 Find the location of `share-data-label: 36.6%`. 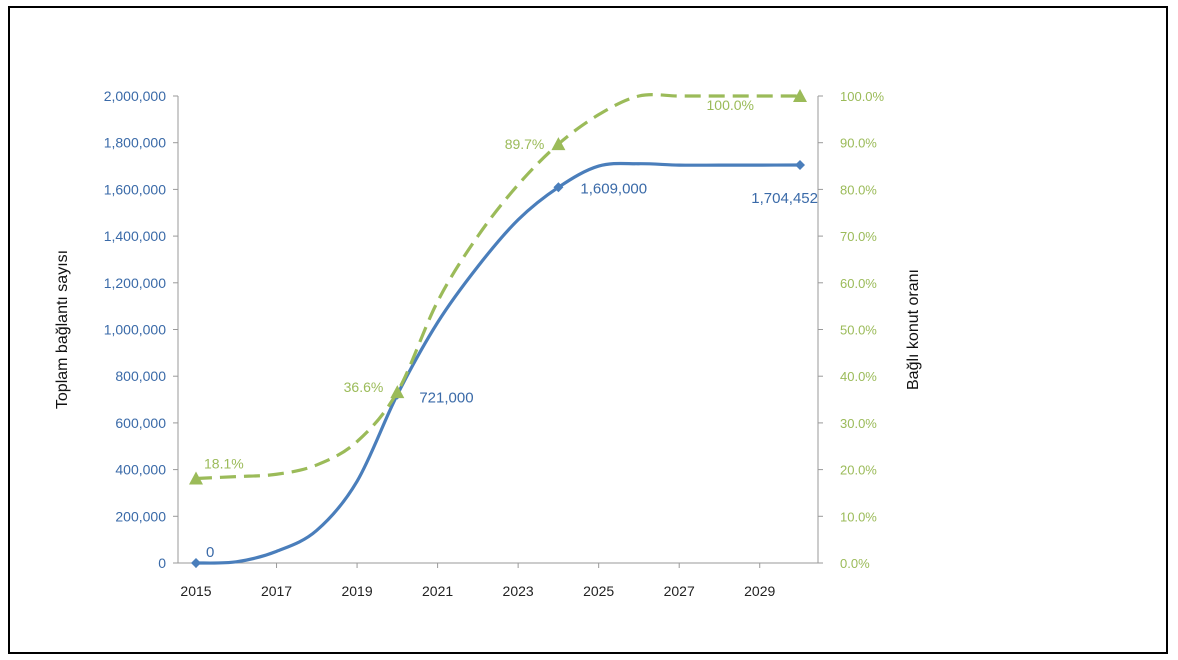

share-data-label: 36.6% is located at coordinates (364, 387).